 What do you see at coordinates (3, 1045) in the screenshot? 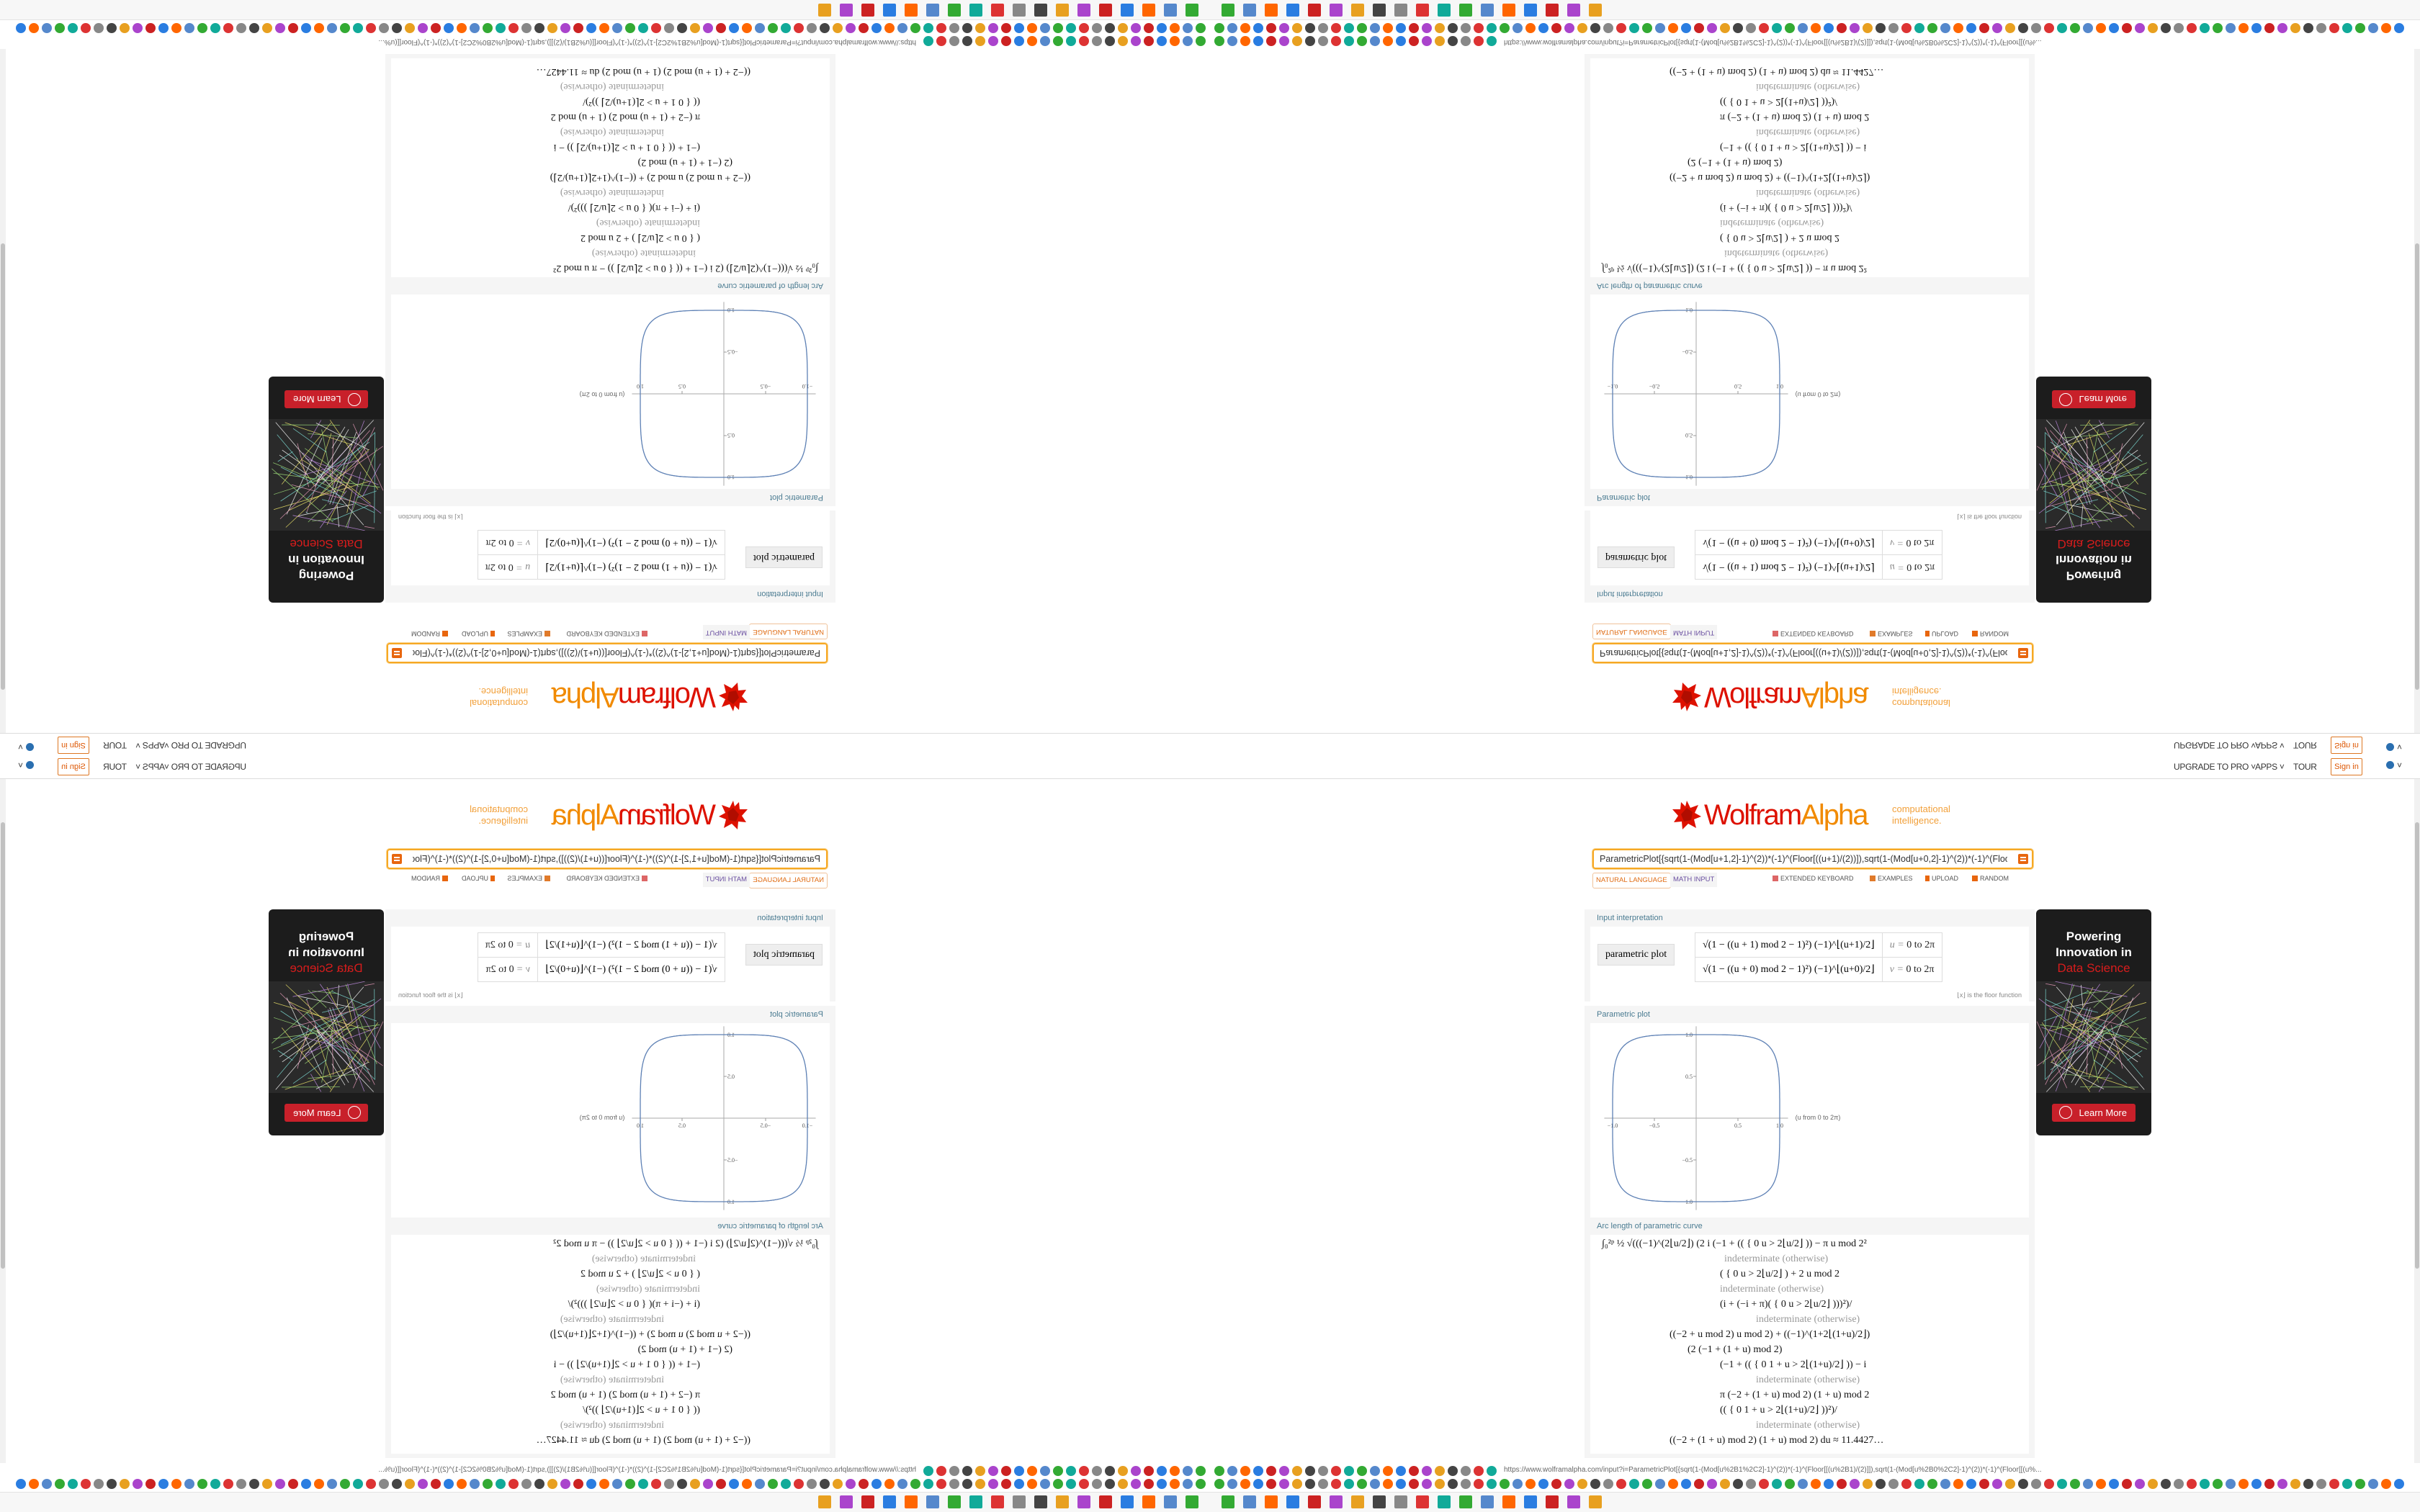
I see `scrollbar-thumb` at bounding box center [3, 1045].